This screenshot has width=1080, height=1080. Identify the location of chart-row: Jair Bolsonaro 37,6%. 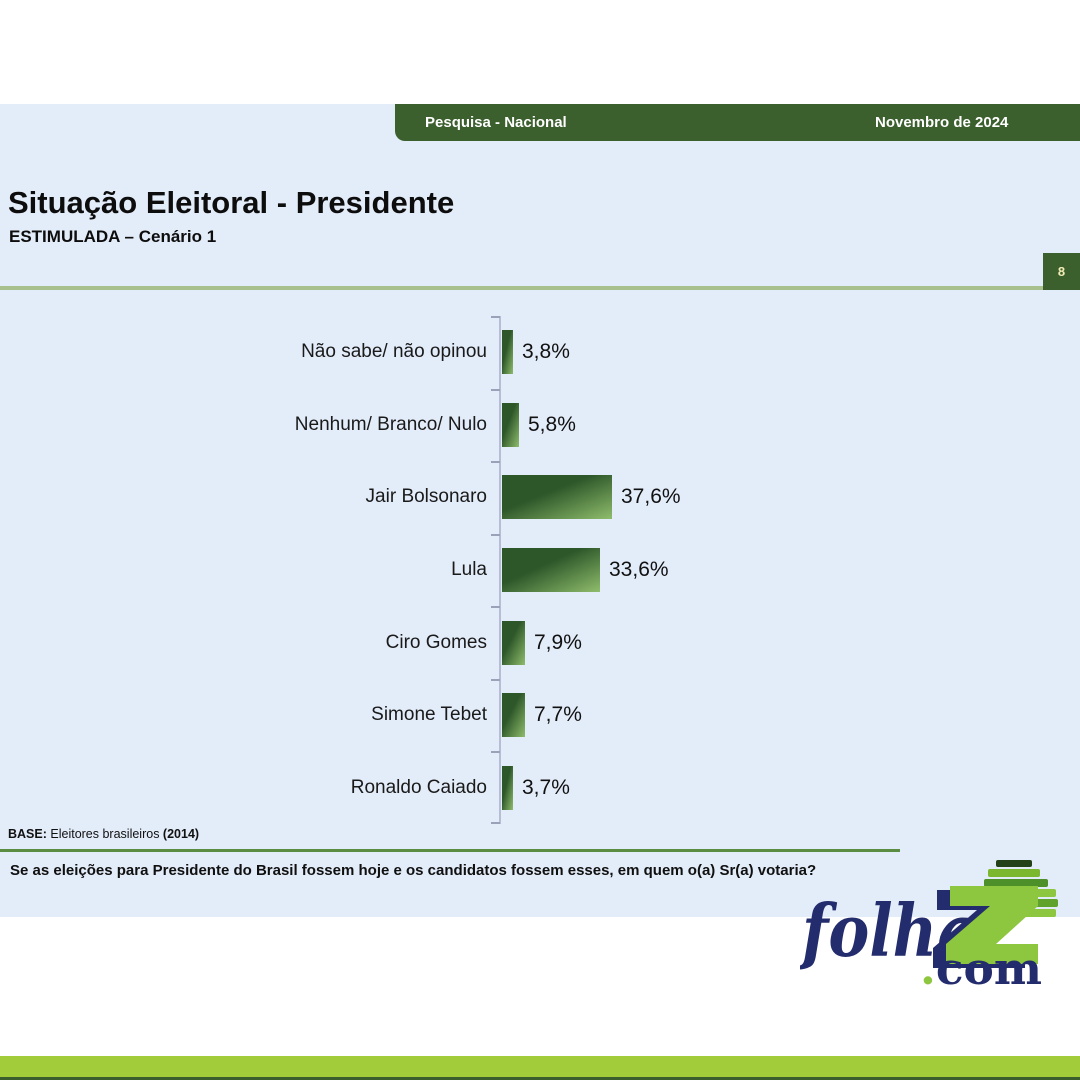
(540, 497).